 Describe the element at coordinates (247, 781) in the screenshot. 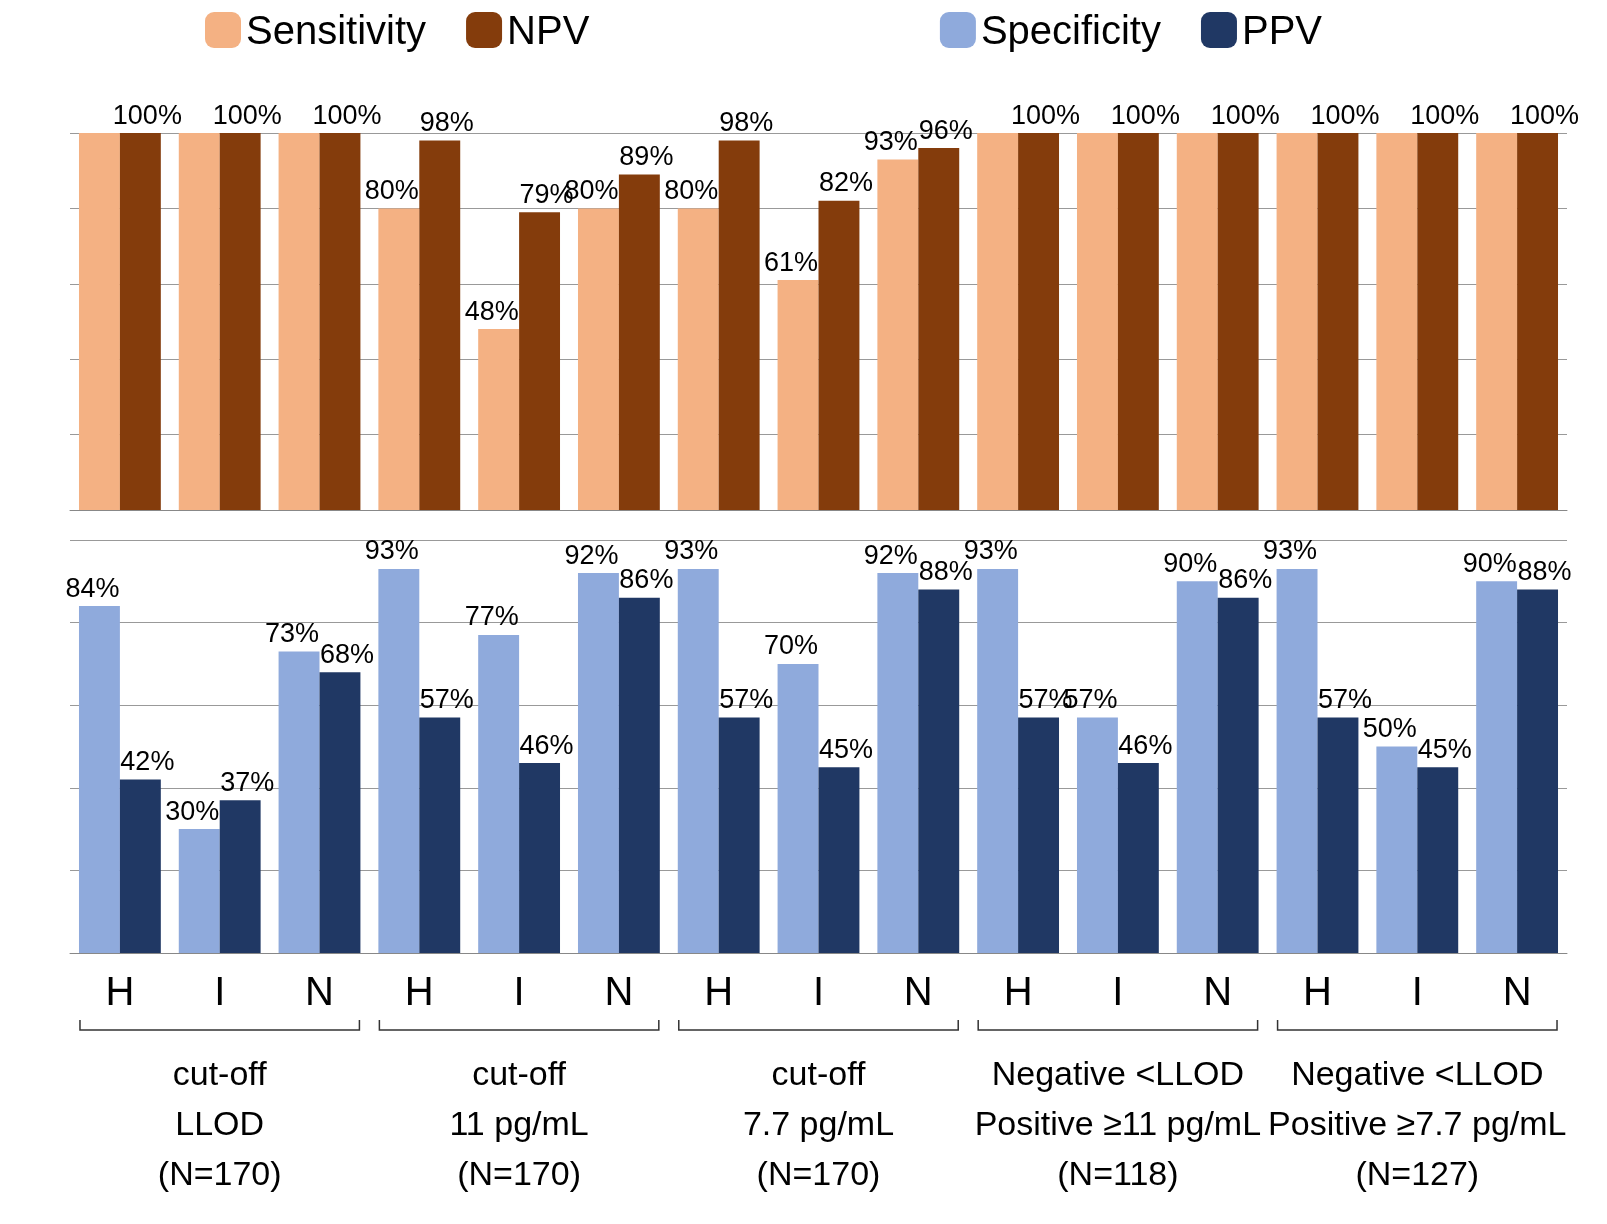

I see `data-label: 37%` at that location.